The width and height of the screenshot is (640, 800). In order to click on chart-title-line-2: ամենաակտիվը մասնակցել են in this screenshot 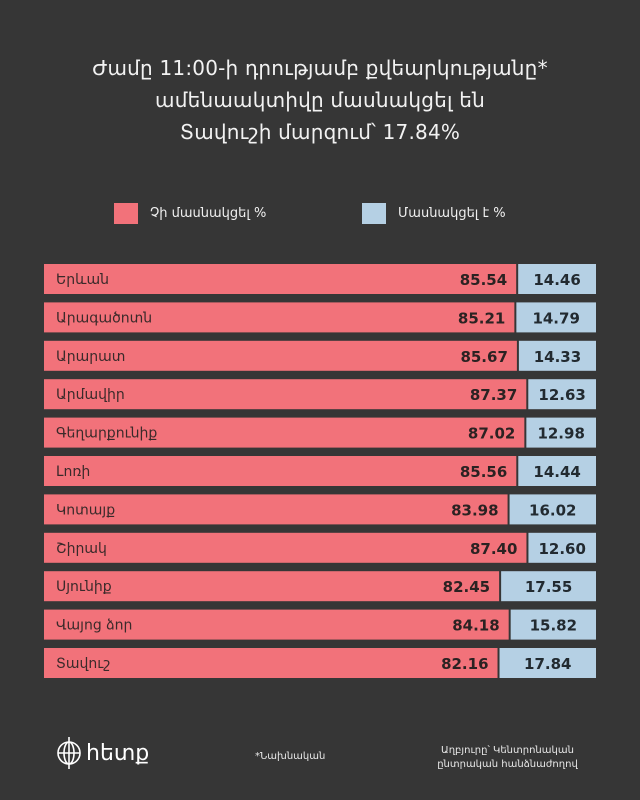, I will do `click(320, 100)`.